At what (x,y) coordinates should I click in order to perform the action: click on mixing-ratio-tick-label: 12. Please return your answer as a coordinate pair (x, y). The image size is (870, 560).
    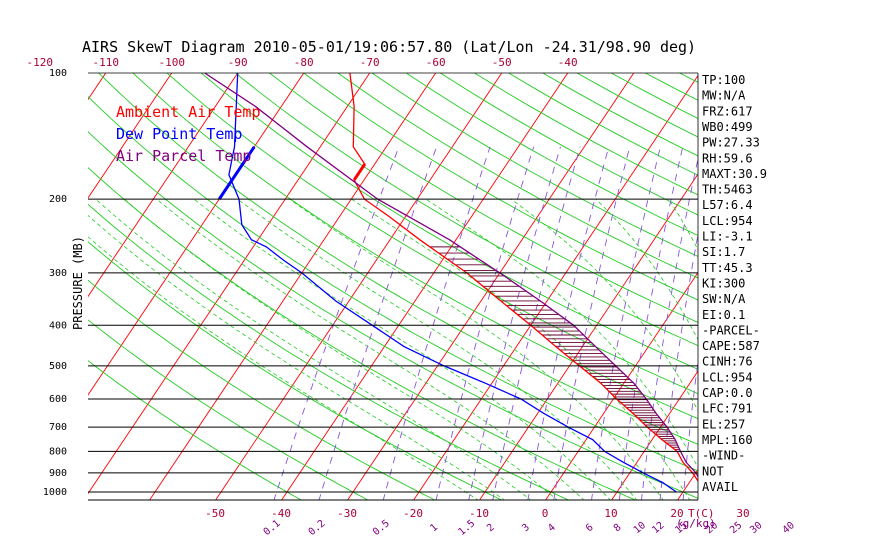
    Looking at the image, I should click on (658, 528).